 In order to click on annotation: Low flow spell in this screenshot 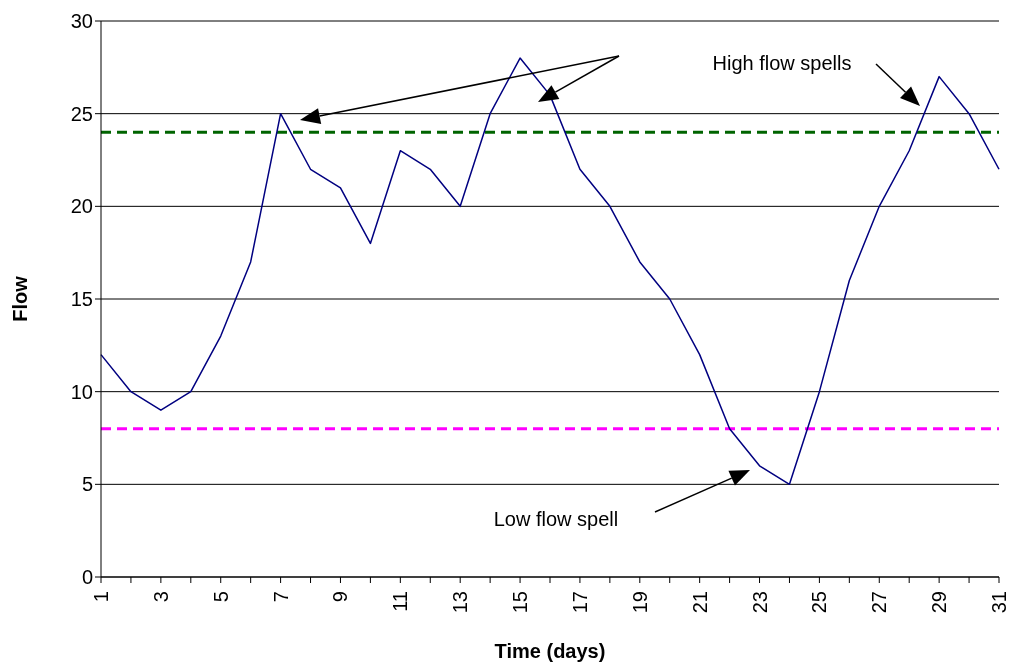, I will do `click(556, 519)`.